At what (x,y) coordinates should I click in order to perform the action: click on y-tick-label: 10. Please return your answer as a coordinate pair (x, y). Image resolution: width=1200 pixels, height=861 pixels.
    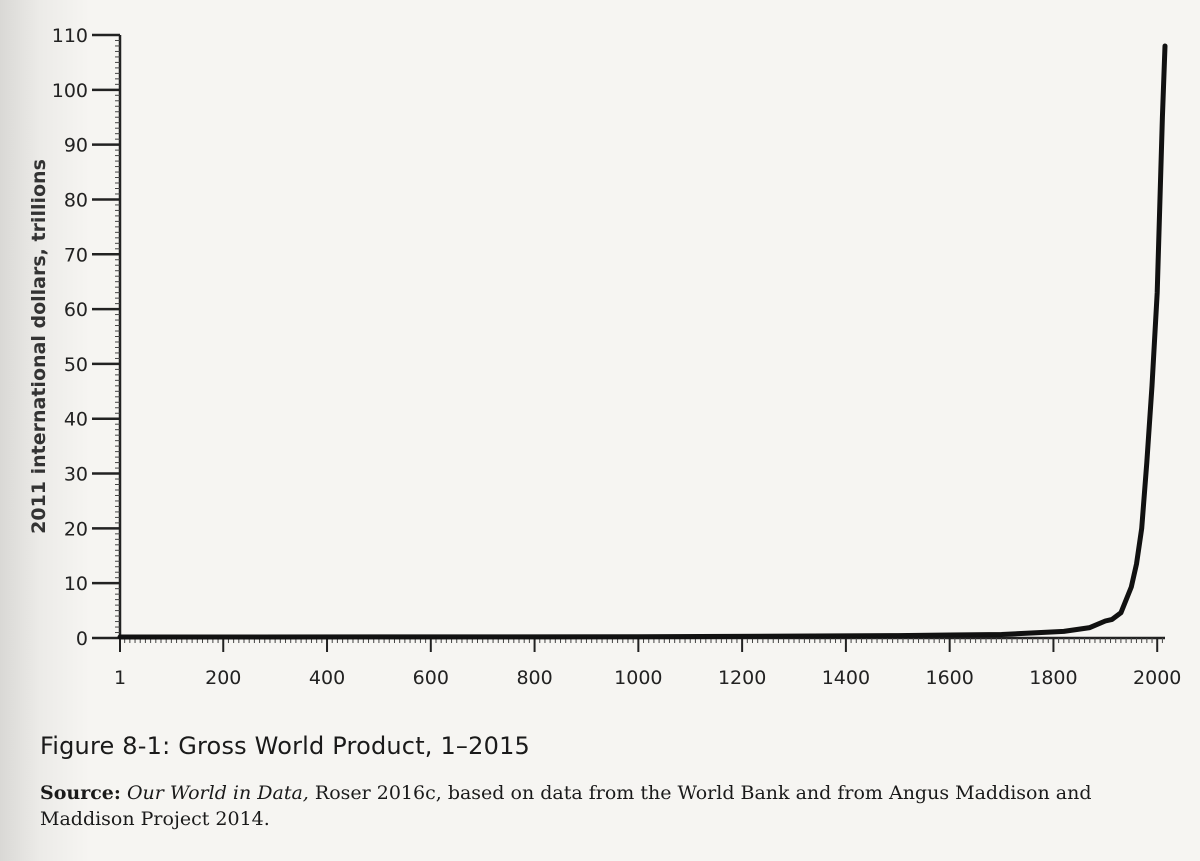
    Looking at the image, I should click on (76, 584).